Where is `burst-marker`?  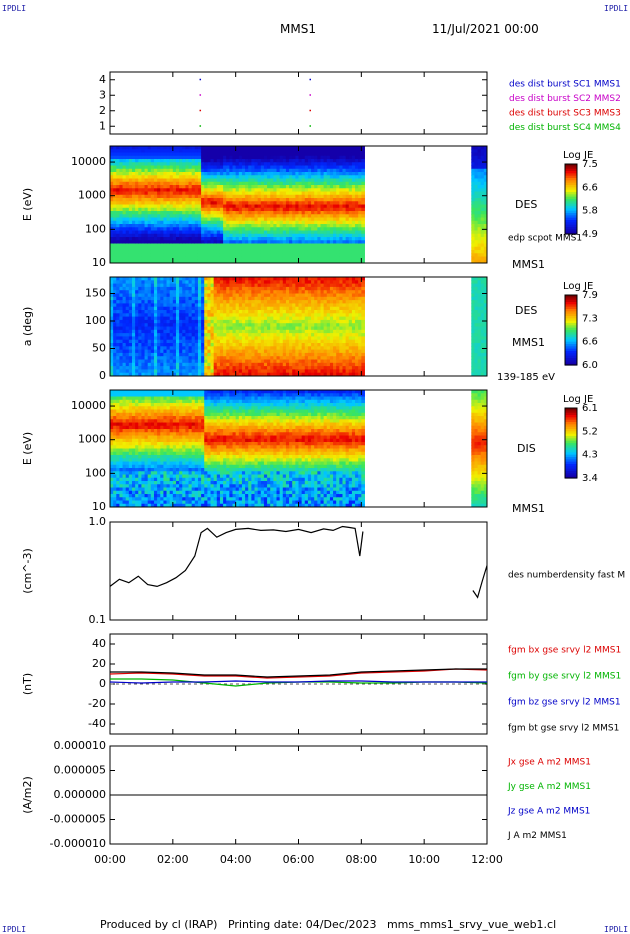 burst-marker is located at coordinates (200, 126).